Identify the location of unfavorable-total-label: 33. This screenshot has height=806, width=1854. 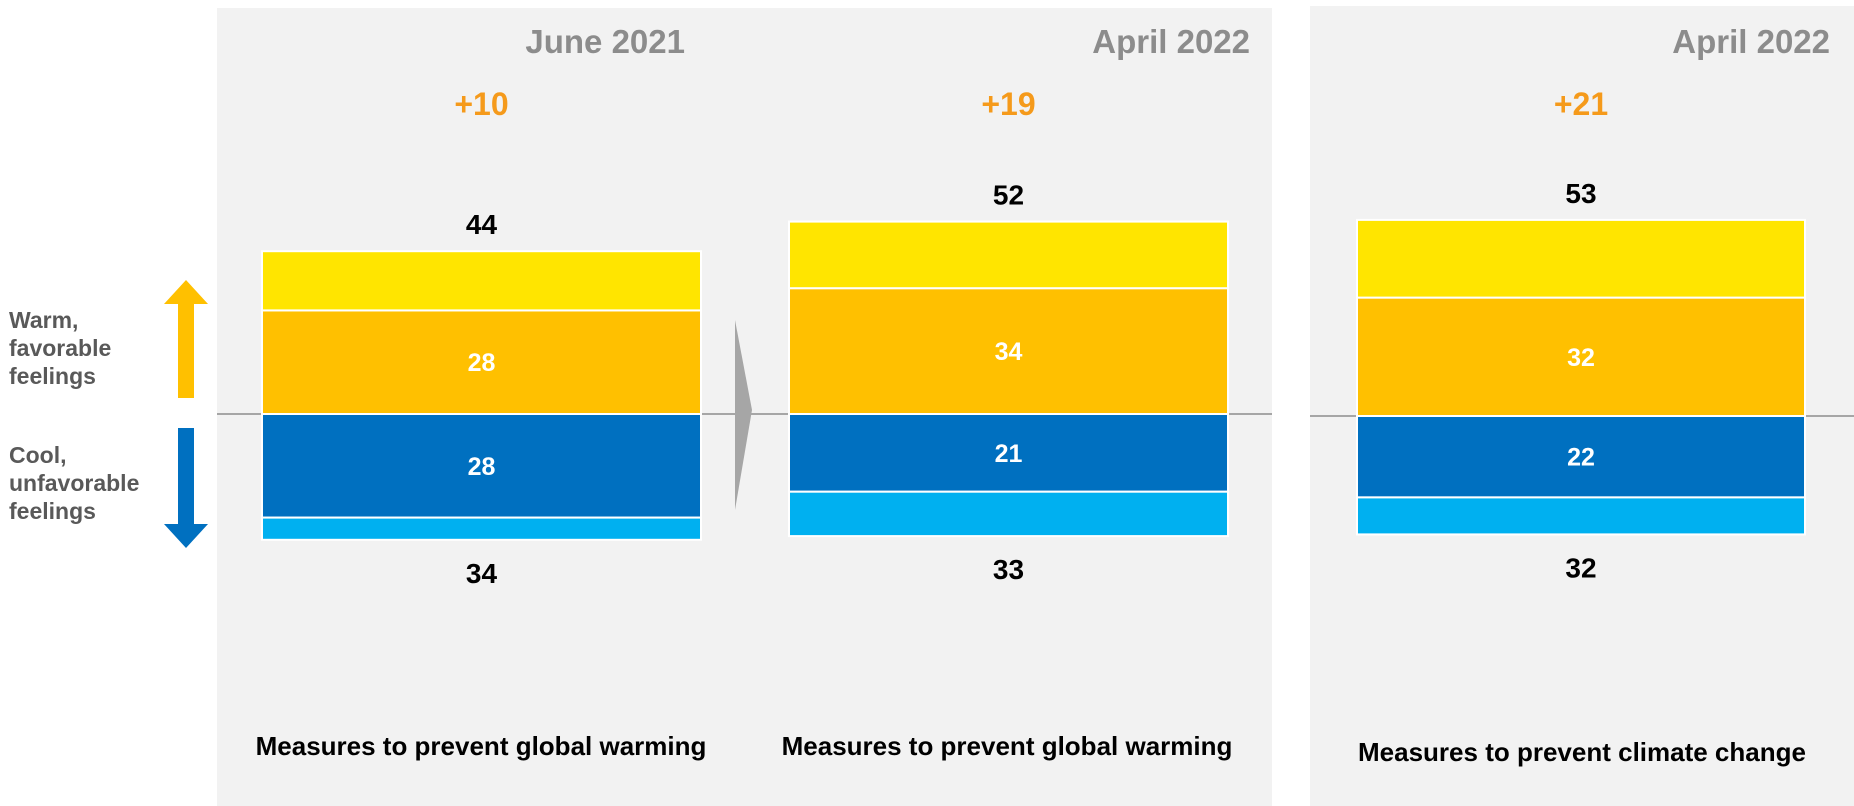
(1008, 569).